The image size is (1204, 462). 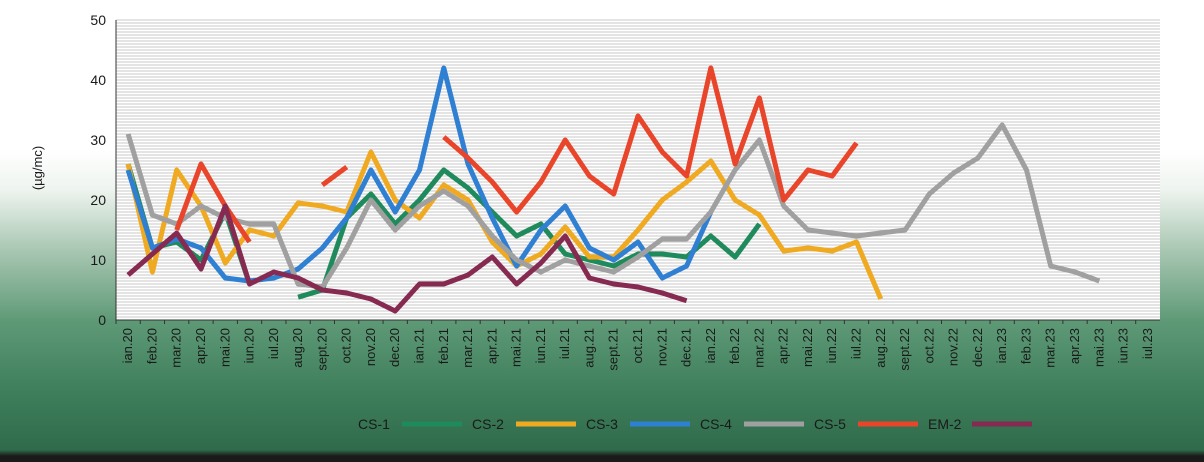 What do you see at coordinates (1001, 345) in the screenshot?
I see `x-tick-label: ian.23` at bounding box center [1001, 345].